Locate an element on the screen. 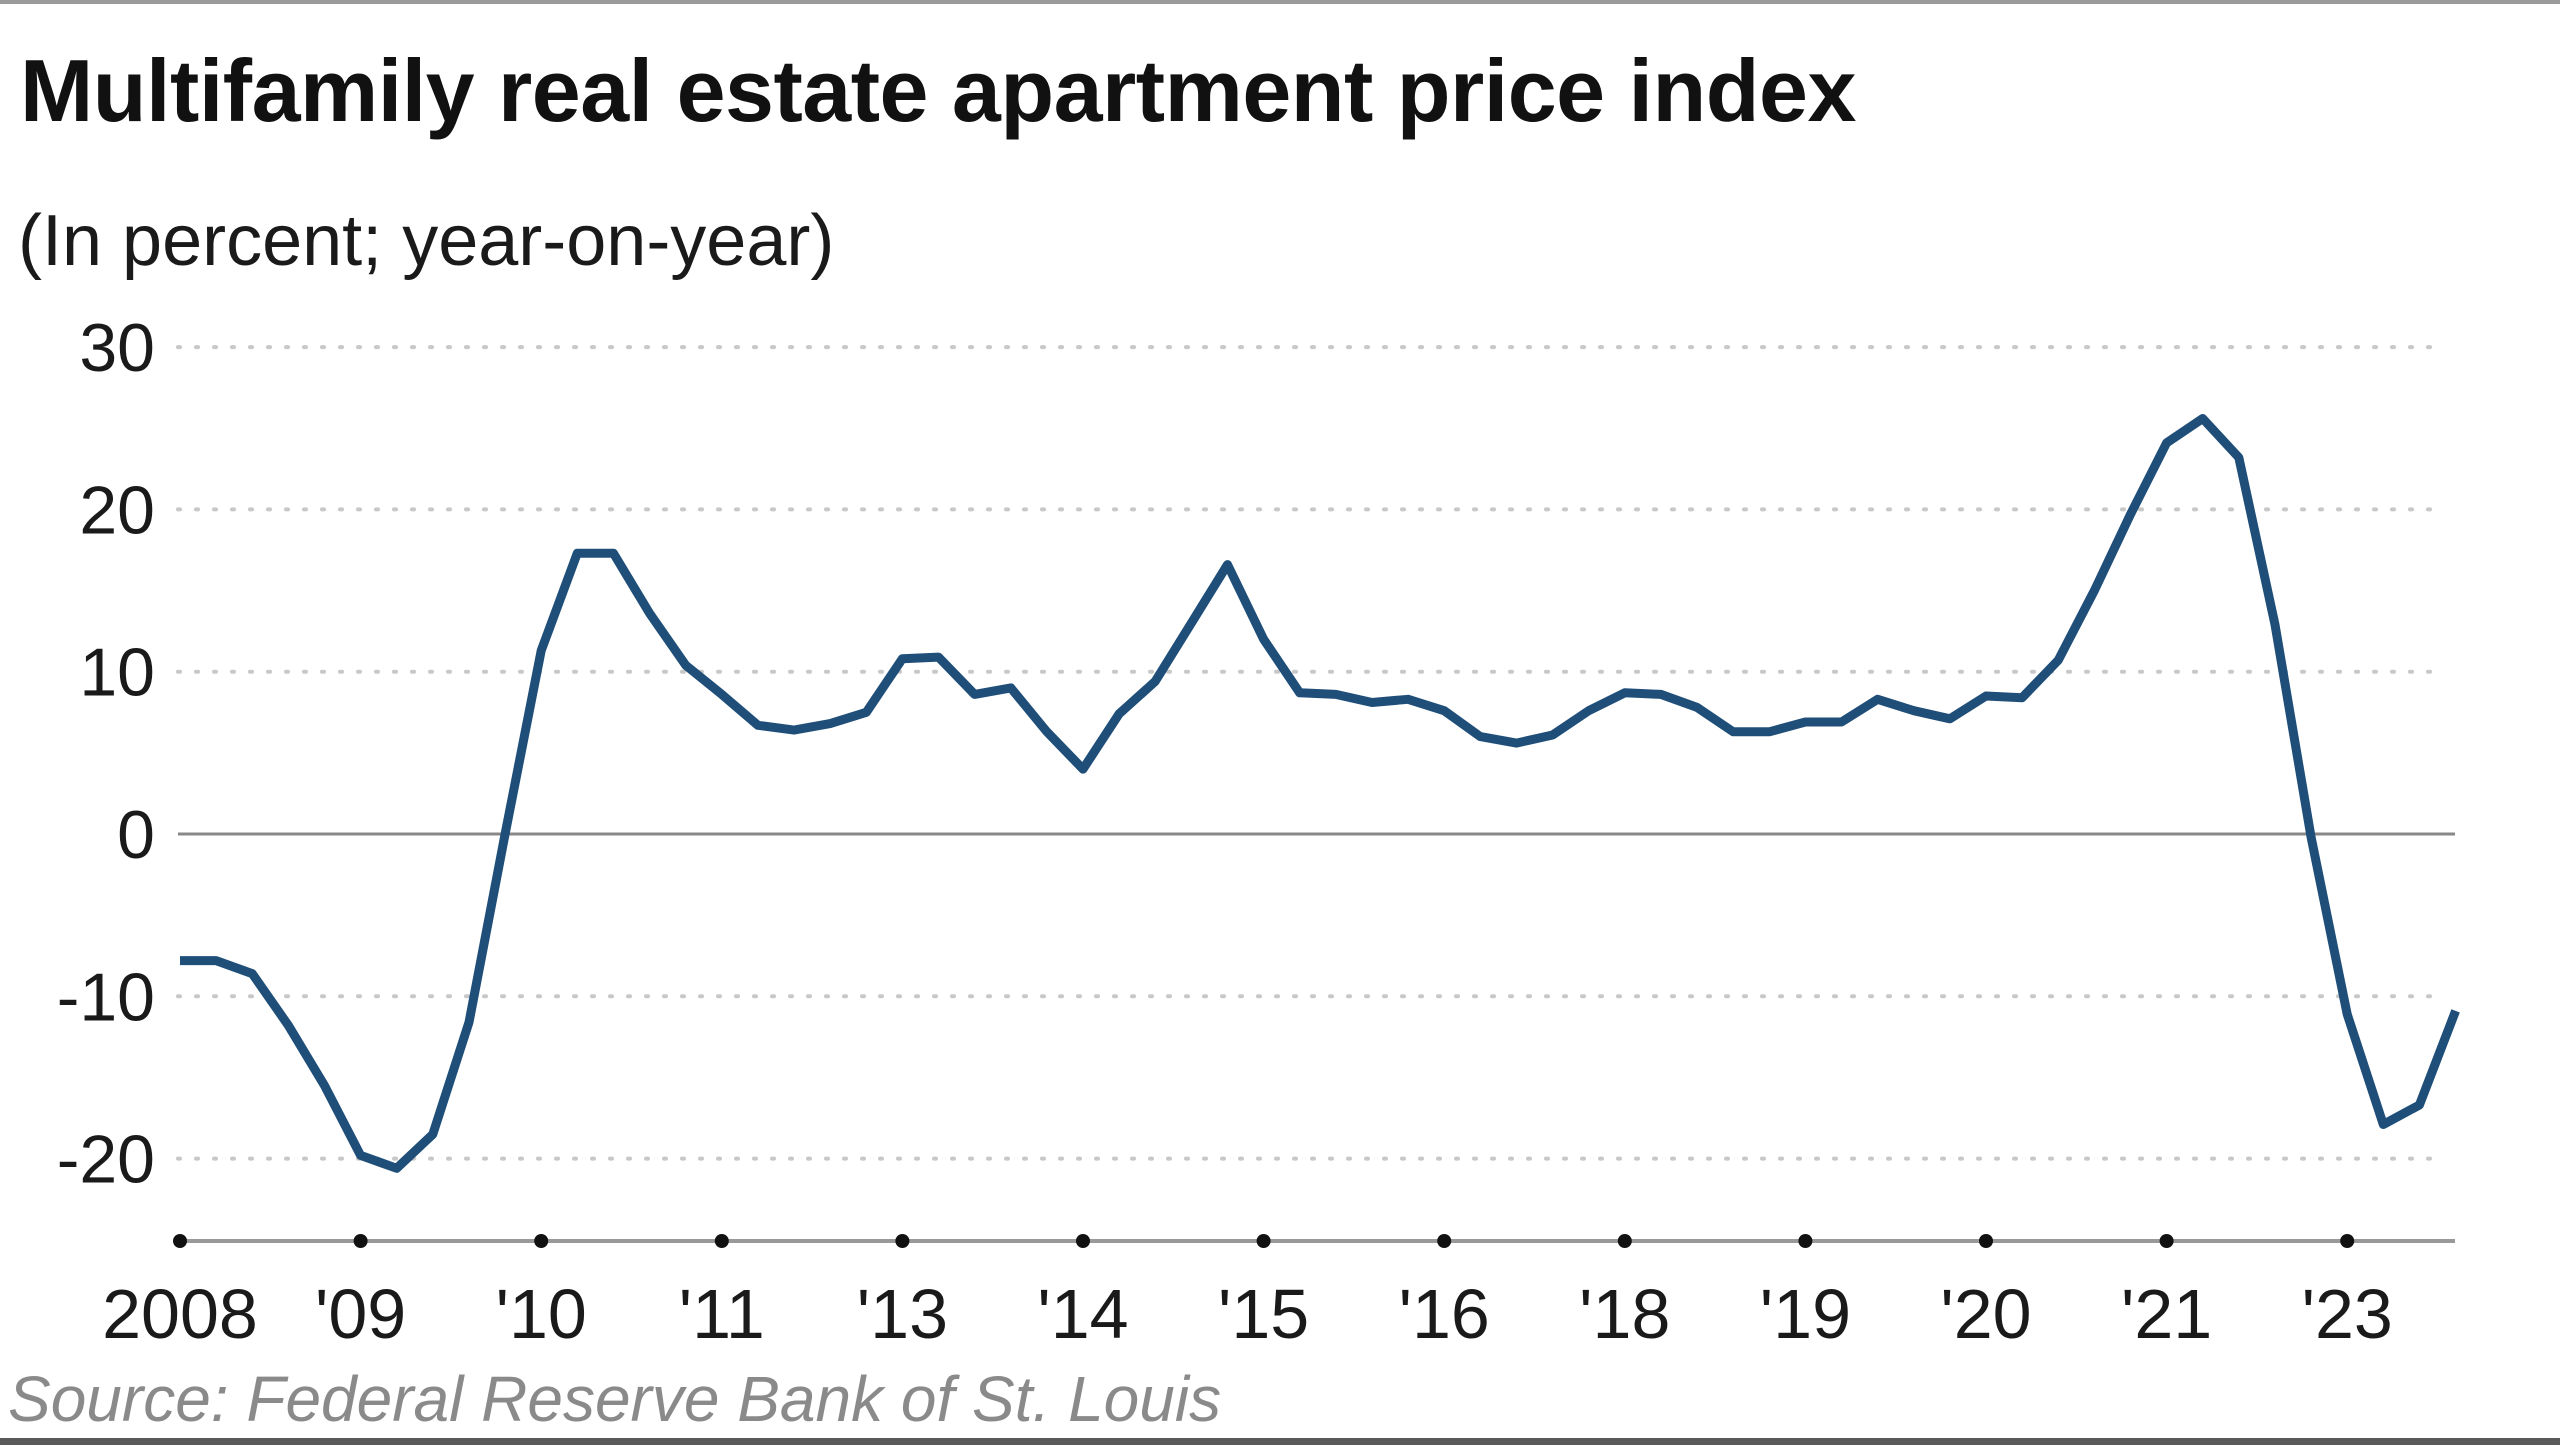  x-axis: 2008 '09 '10 '11 '13 '14 '15 '16 '18 '19 '20 '21 '23 is located at coordinates (1278, 1293).